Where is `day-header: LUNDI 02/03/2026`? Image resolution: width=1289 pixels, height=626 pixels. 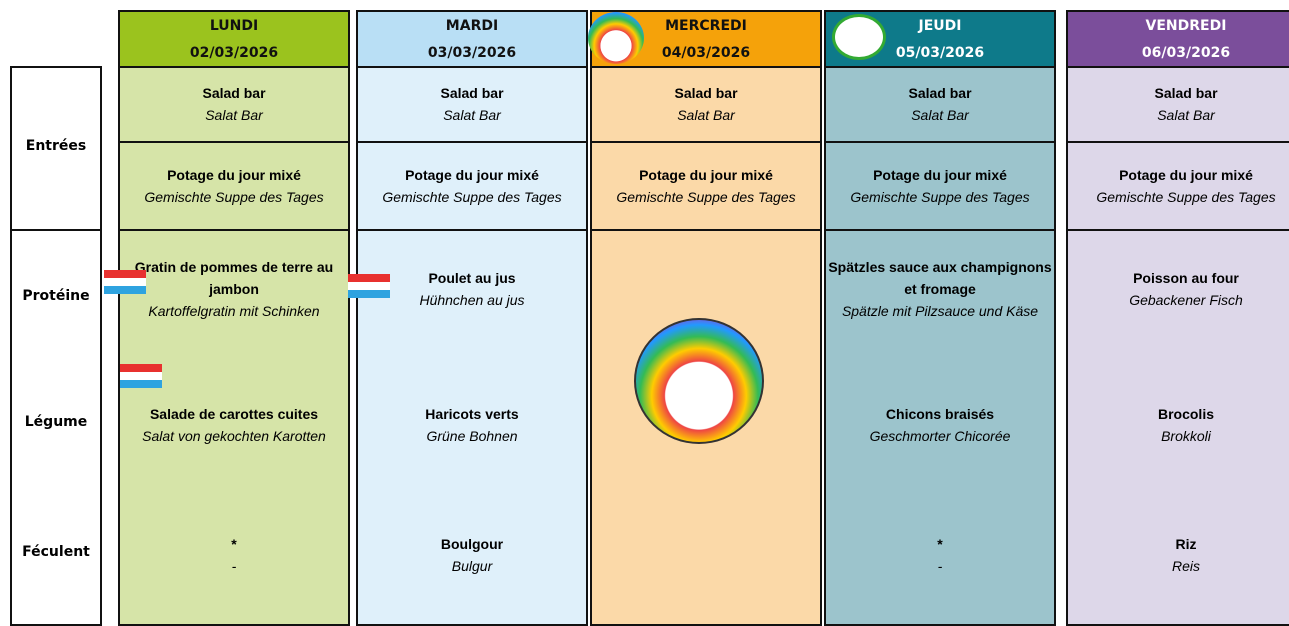
day-header: LUNDI 02/03/2026 is located at coordinates (234, 39).